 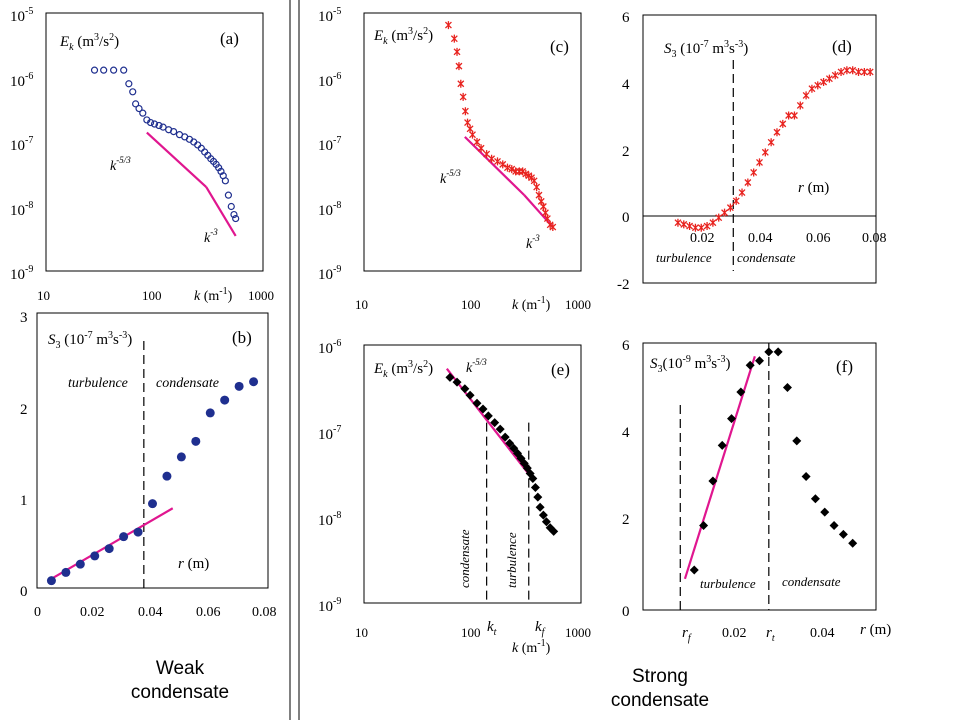 What do you see at coordinates (492, 628) in the screenshot?
I see `vline-label: kt` at bounding box center [492, 628].